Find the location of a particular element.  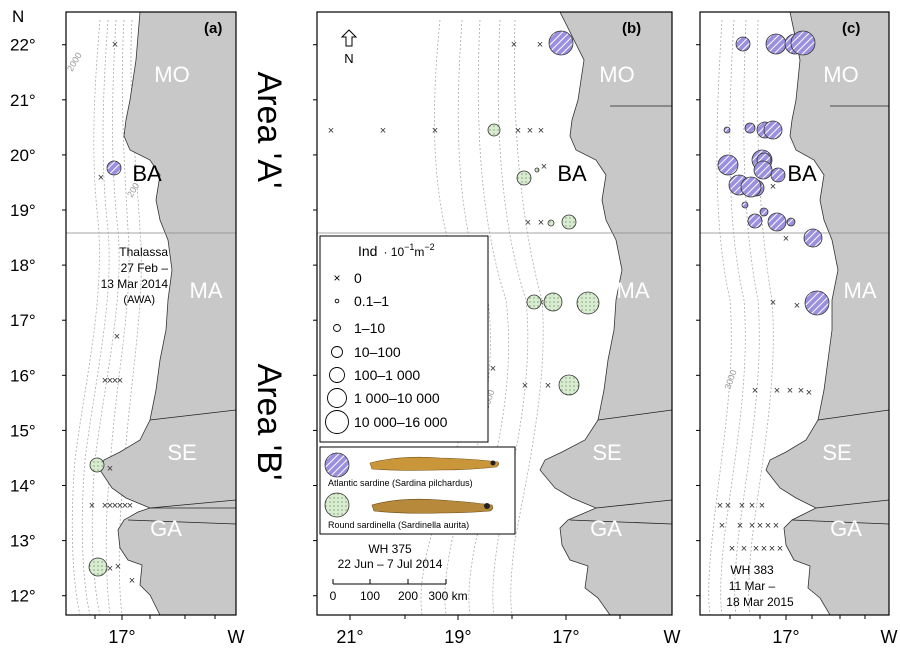

sardinella-symbol is located at coordinates (337, 505).